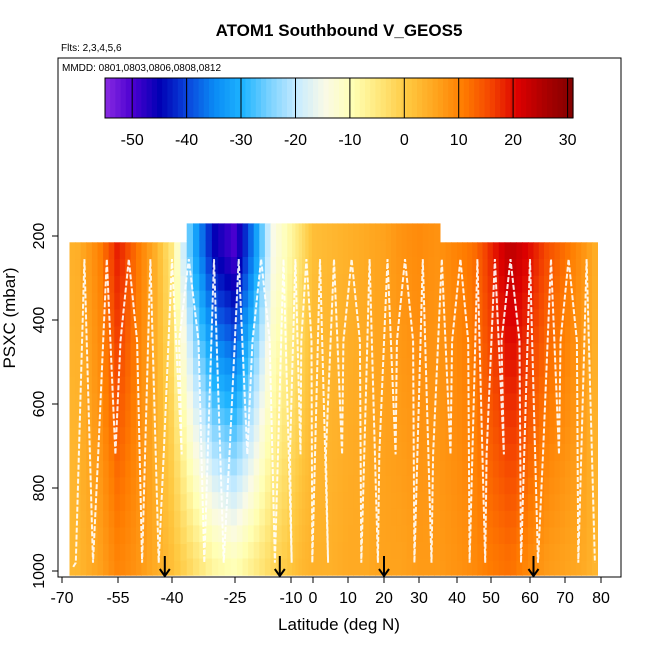 The height and width of the screenshot is (650, 650). Describe the element at coordinates (457, 598) in the screenshot. I see `x-tick-label: 40` at that location.